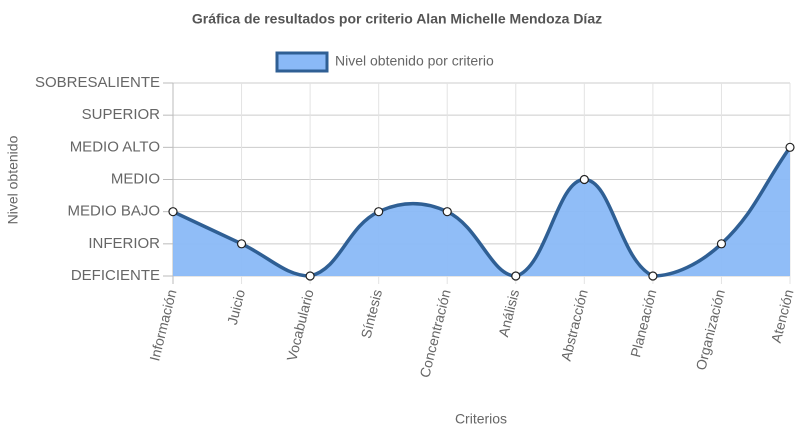 The width and height of the screenshot is (795, 435). I want to click on x-axis-label: Criterios, so click(481, 419).